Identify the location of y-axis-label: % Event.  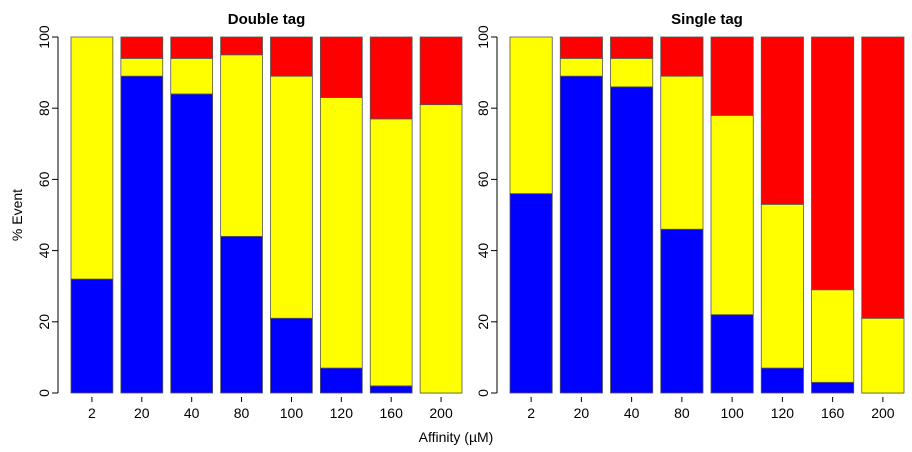
(17, 215).